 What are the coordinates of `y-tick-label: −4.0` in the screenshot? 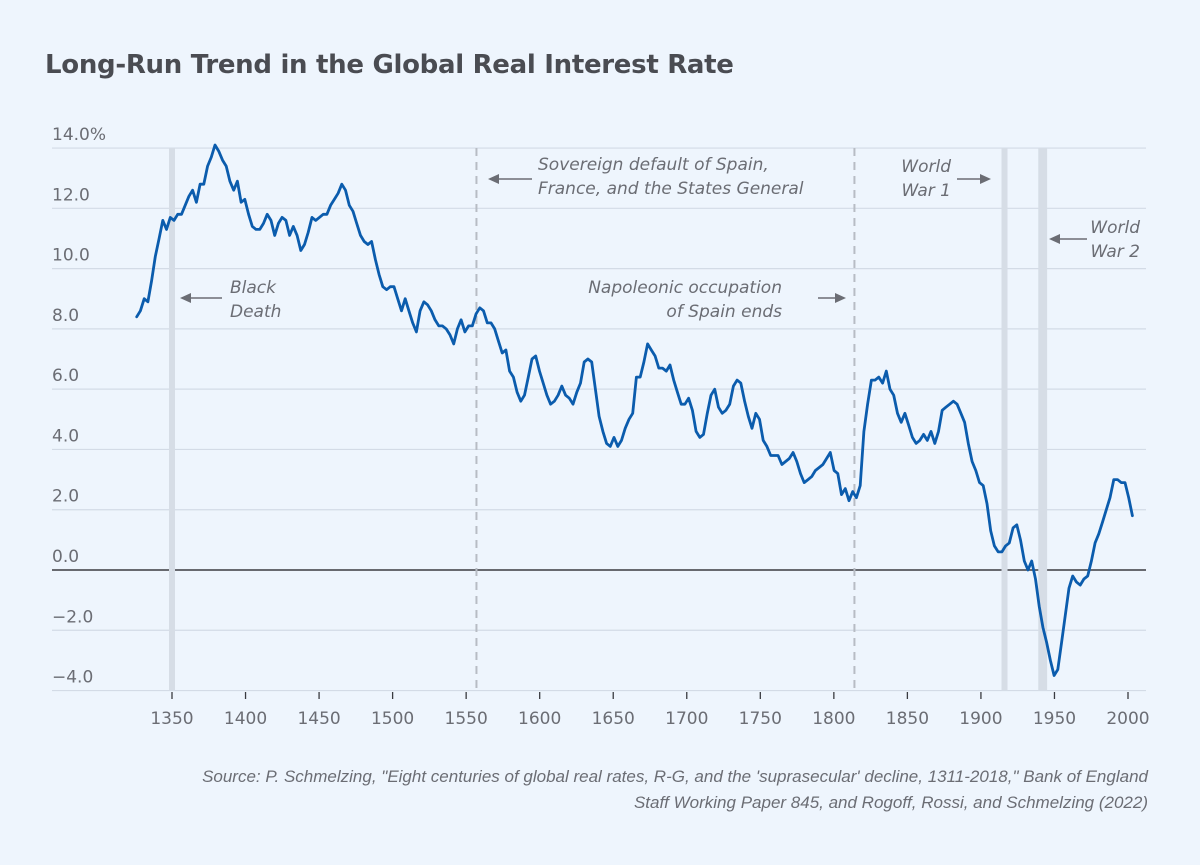 It's located at (72, 678).